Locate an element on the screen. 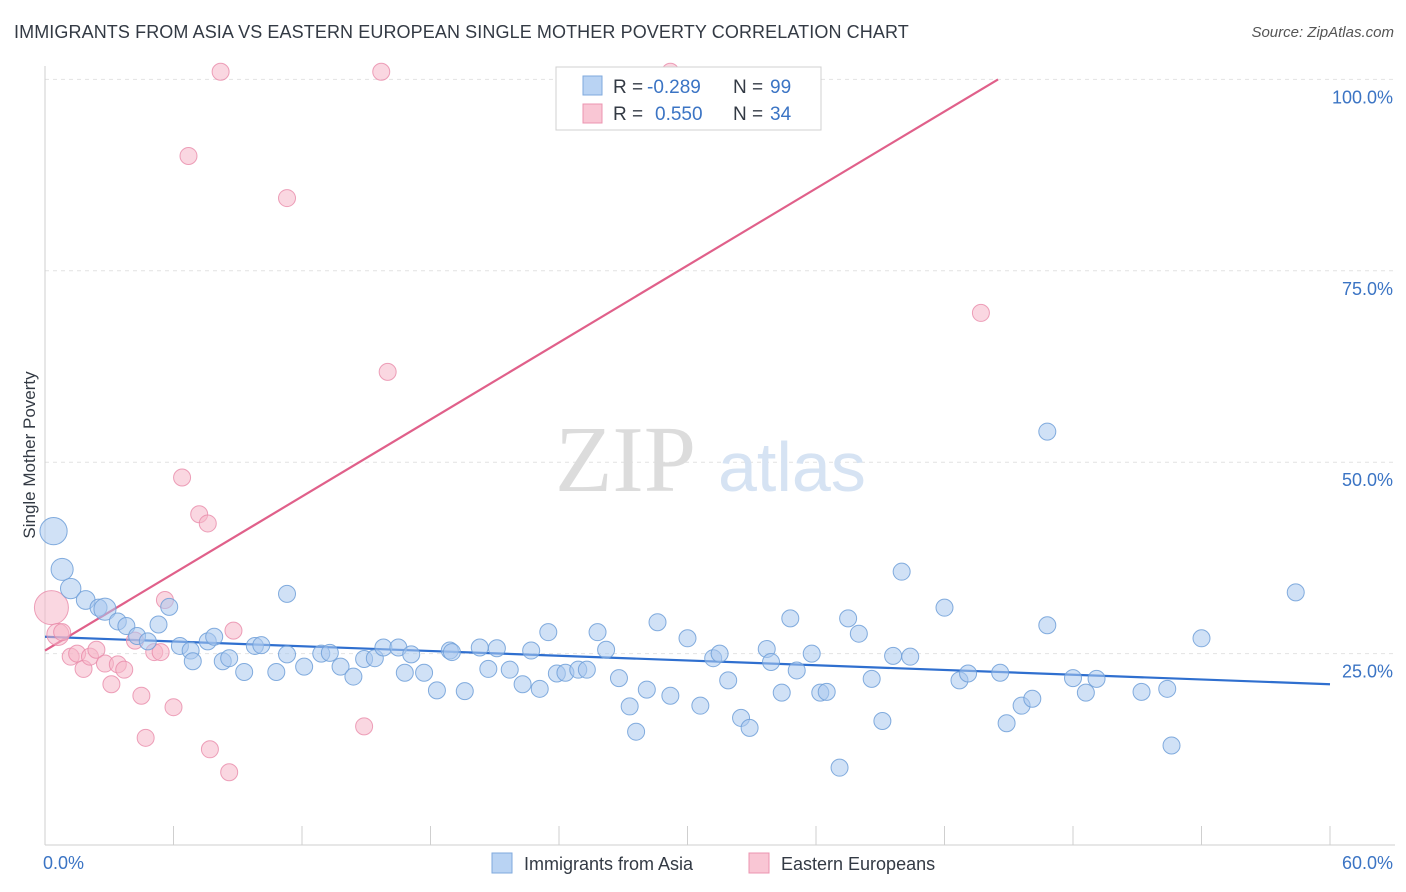 This screenshot has width=1406, height=892. legend-r-value-1: -0.289 is located at coordinates (674, 87).